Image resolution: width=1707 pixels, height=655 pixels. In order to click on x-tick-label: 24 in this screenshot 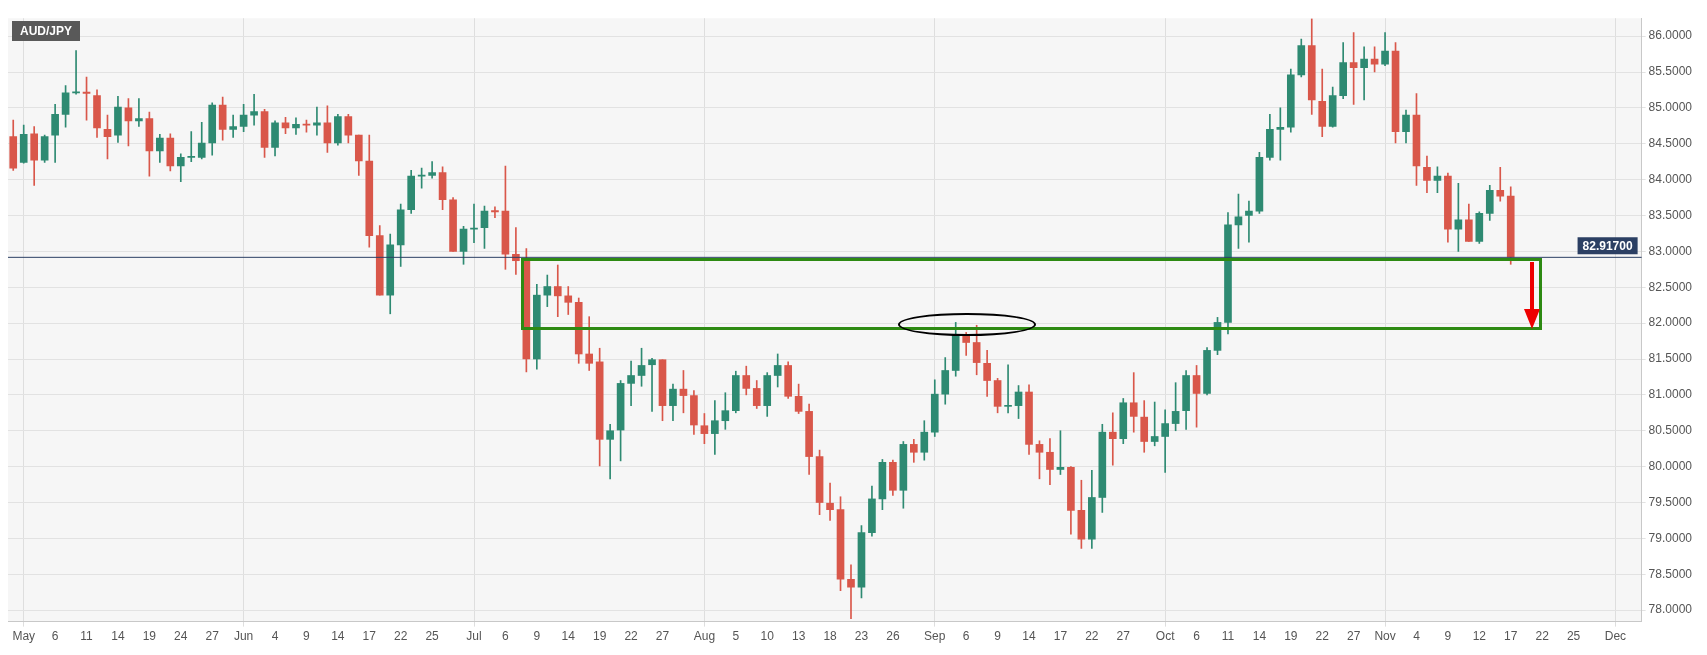, I will do `click(181, 636)`.